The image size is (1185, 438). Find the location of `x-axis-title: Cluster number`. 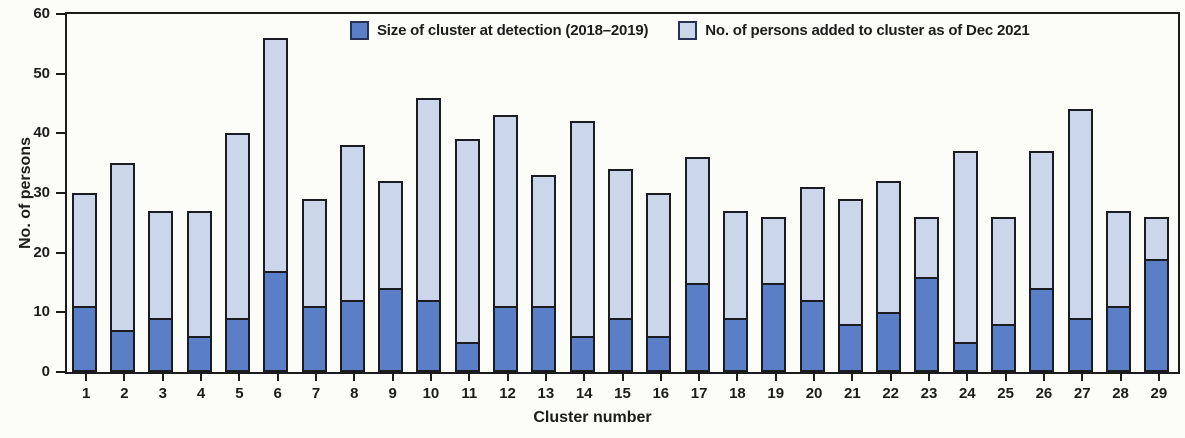

x-axis-title: Cluster number is located at coordinates (592, 417).